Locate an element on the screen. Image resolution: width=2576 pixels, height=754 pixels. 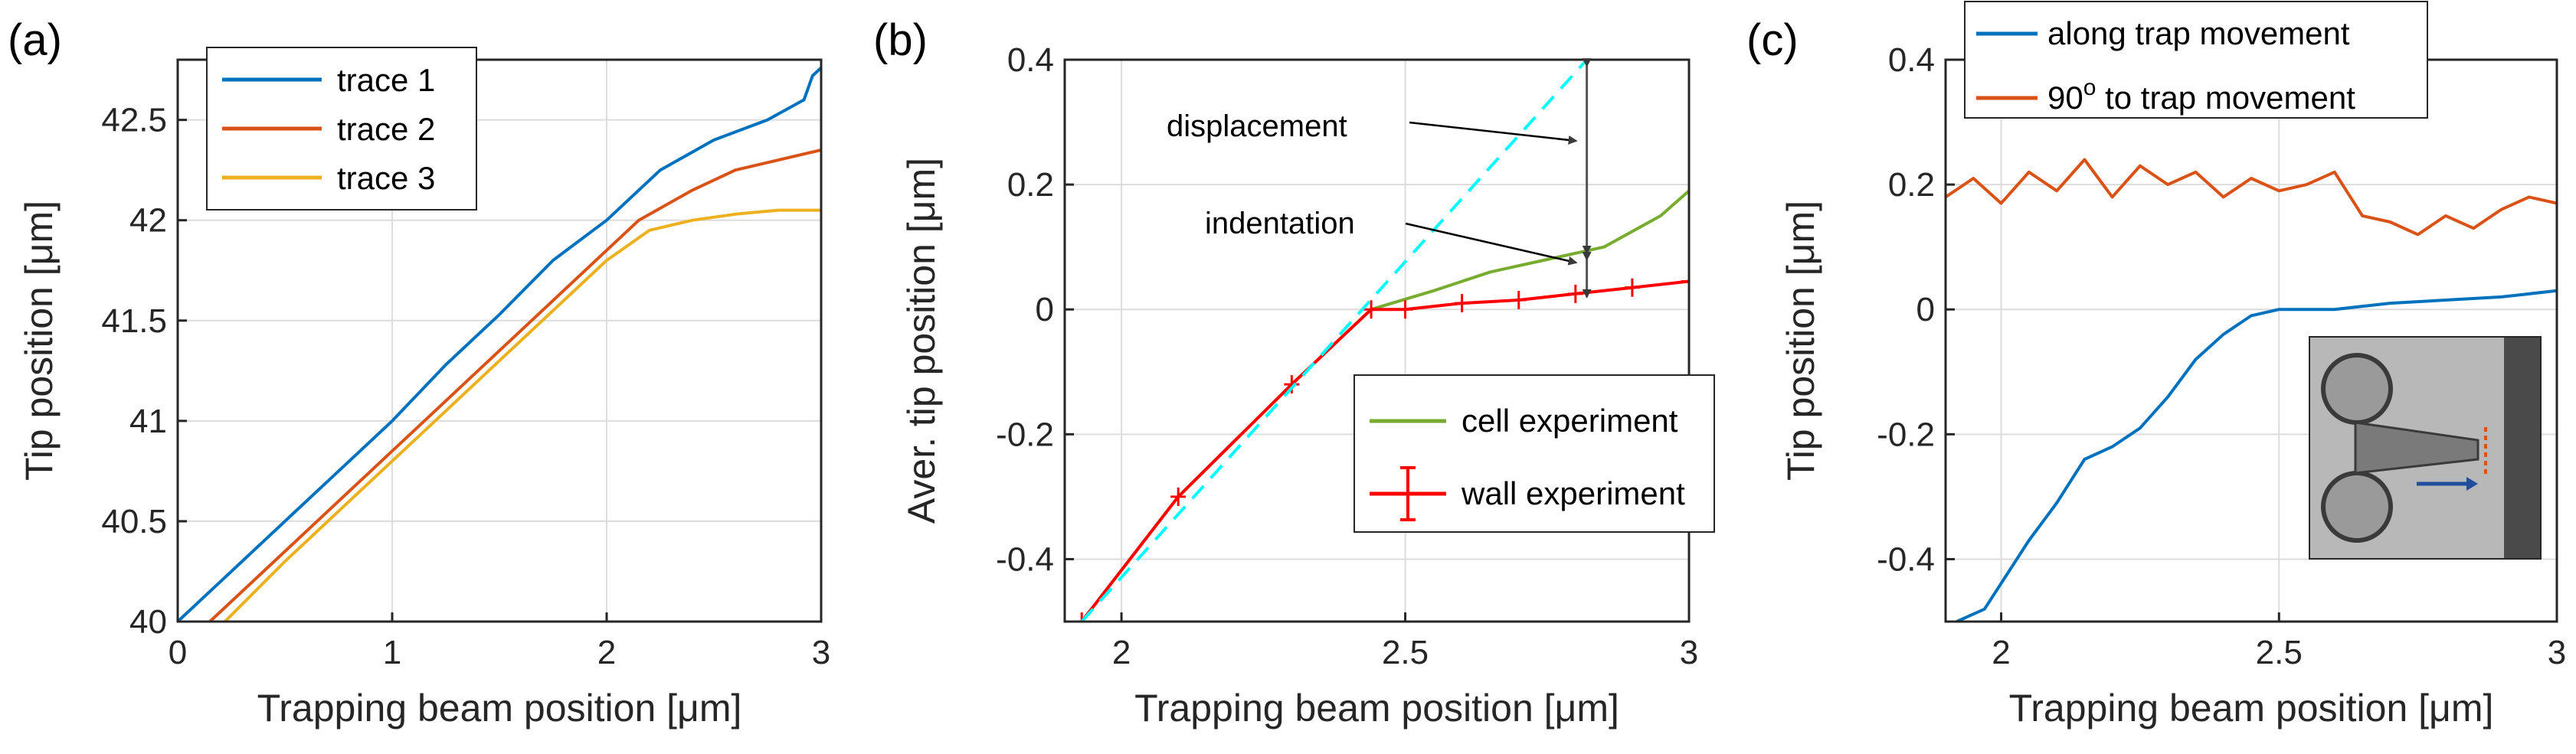
y-tick-label: 42.5 is located at coordinates (134, 120).